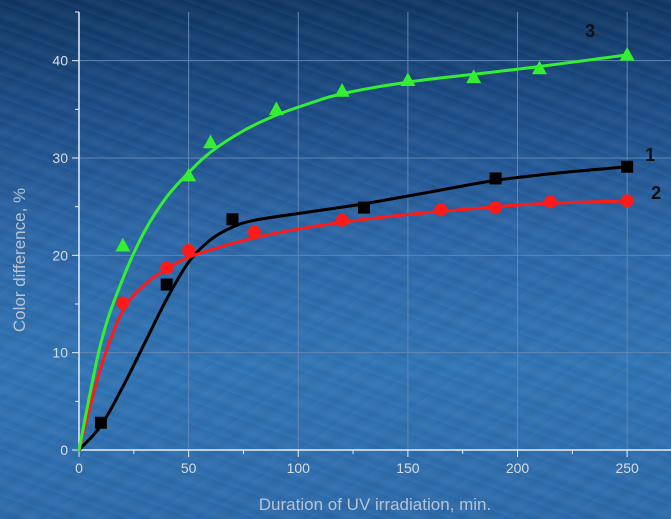  I want to click on series-1-label: 1, so click(650, 155).